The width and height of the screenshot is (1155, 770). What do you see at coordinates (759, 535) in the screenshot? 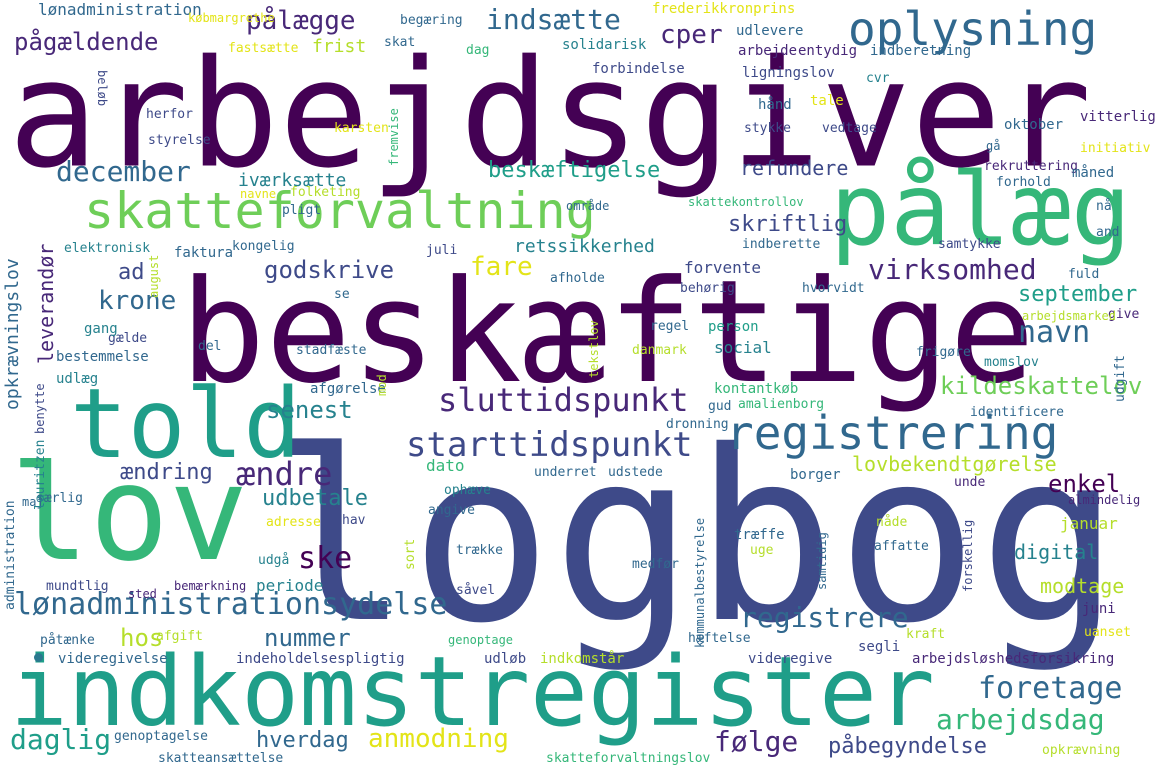
I see `word-traeffe: træffe` at bounding box center [759, 535].